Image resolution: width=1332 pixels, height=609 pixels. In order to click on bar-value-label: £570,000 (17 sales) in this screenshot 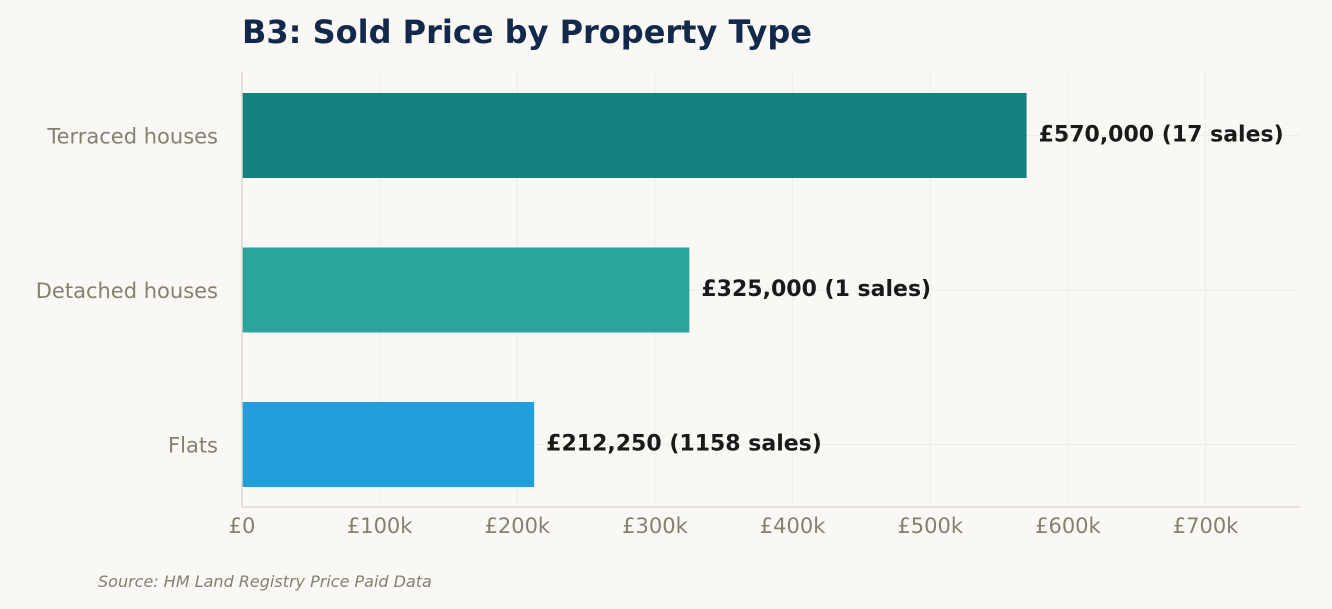, I will do `click(1161, 135)`.